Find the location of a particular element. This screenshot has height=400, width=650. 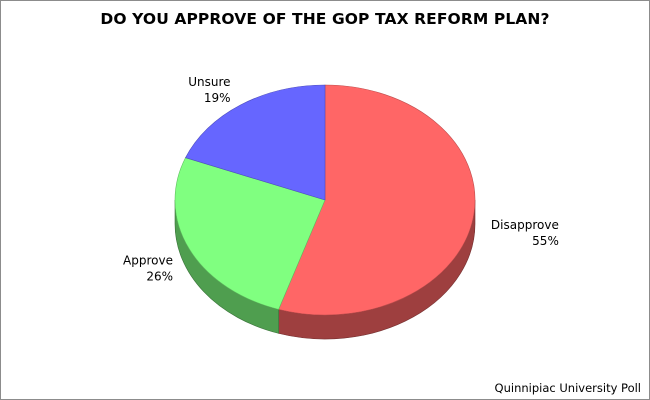

pie-slice-approve is located at coordinates (250, 233).